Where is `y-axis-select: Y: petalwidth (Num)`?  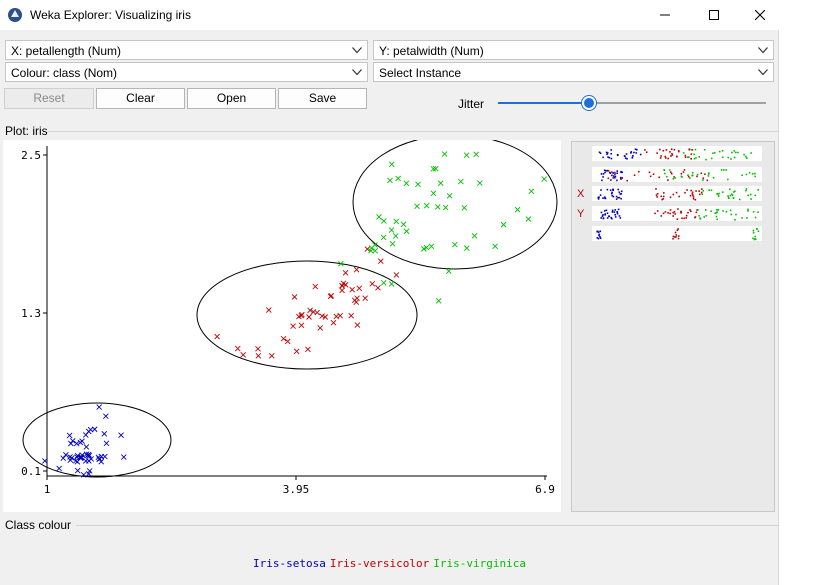
y-axis-select: Y: petalwidth (Num) is located at coordinates (573, 50).